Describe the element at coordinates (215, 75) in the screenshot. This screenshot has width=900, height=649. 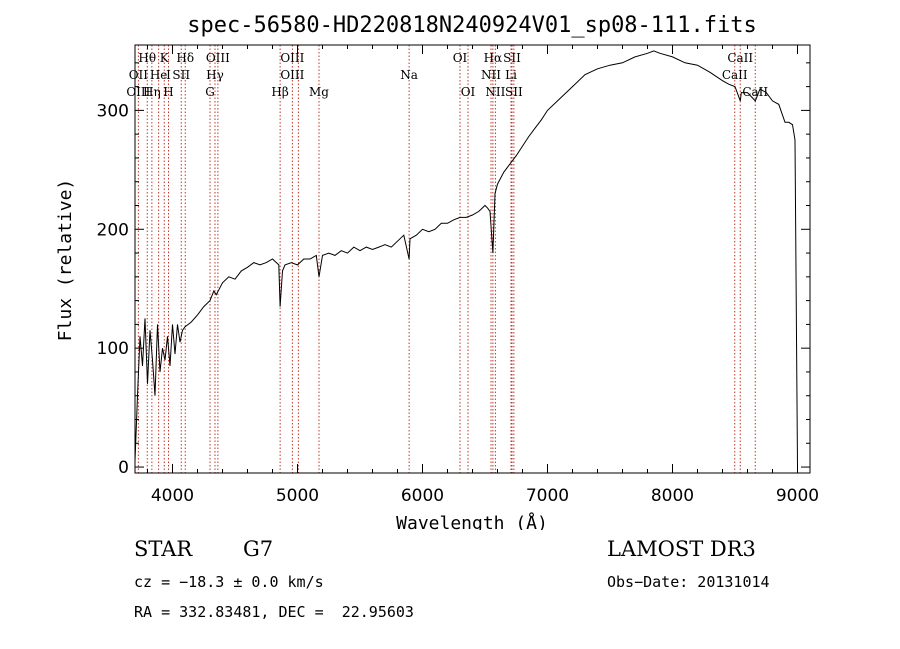
I see `spectral-line-label: Hγ` at that location.